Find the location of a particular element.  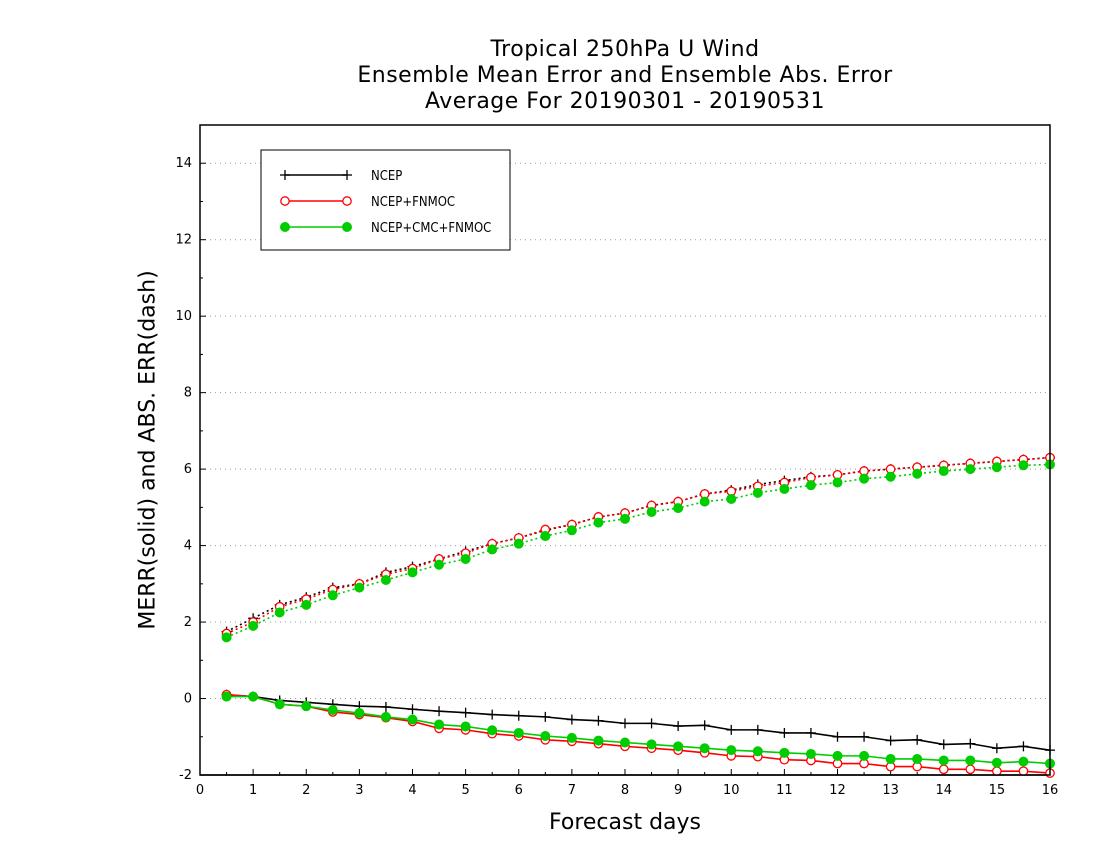

x-tick-label: 15 is located at coordinates (997, 790).